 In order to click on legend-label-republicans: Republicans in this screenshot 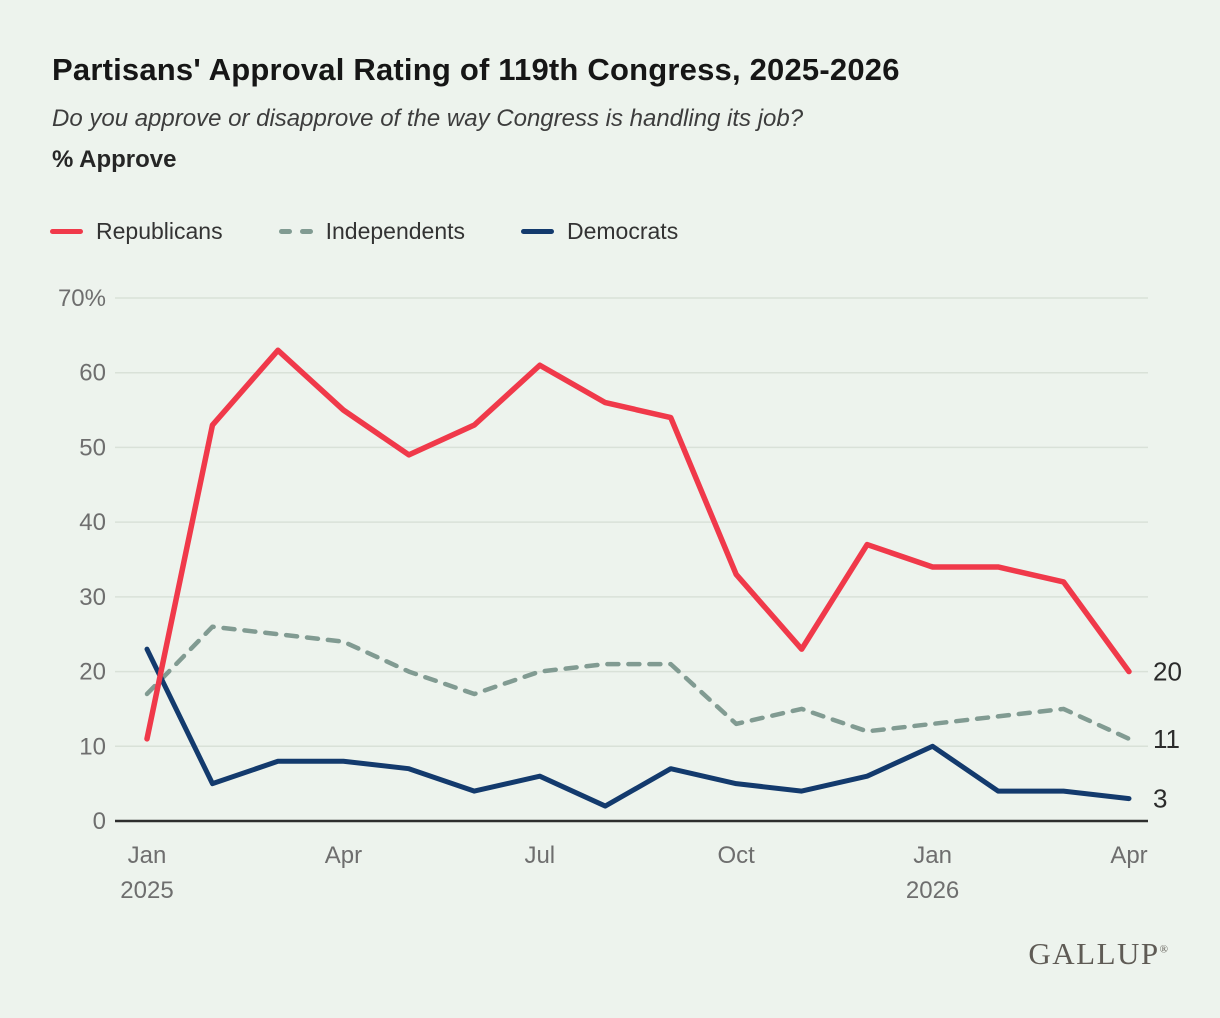, I will do `click(159, 231)`.